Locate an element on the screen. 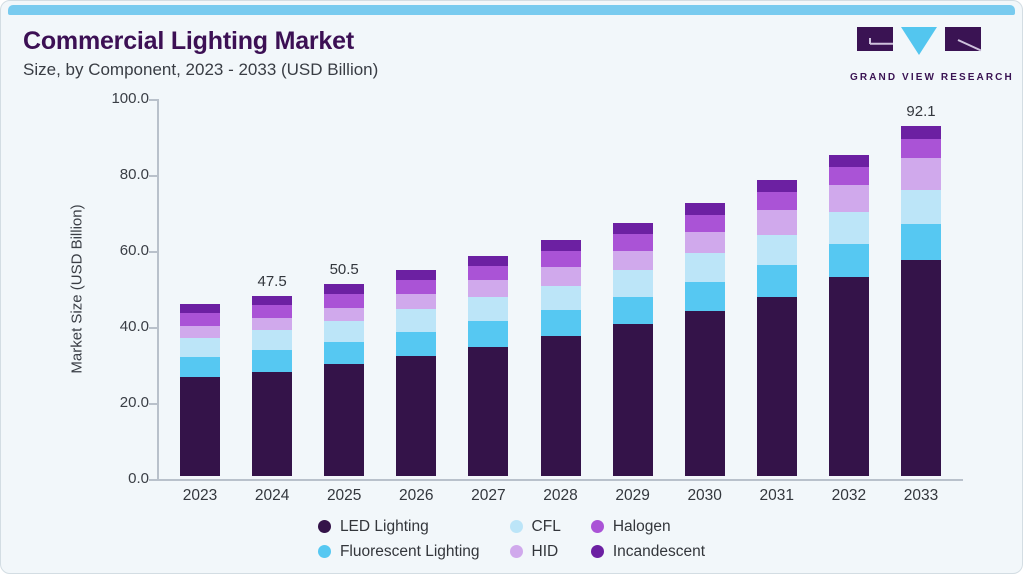 This screenshot has height=576, width=1025. legend-item-incandescent: Incandescent is located at coordinates (648, 551).